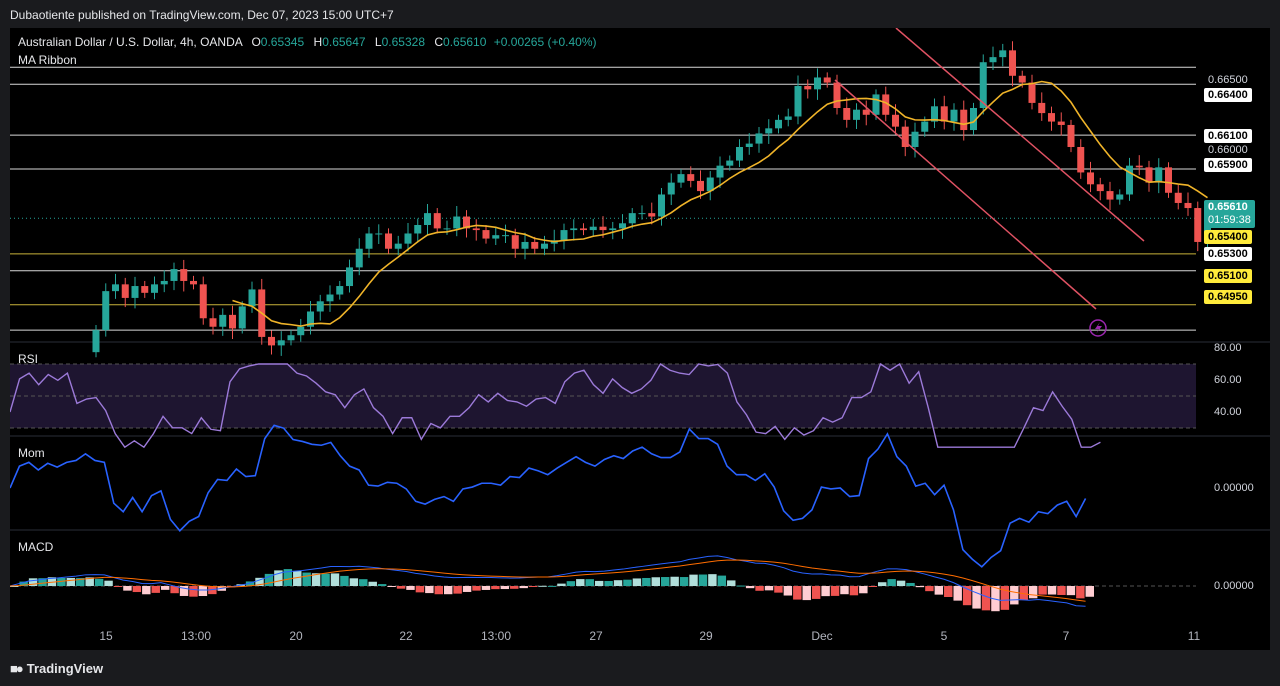 The width and height of the screenshot is (1280, 686). What do you see at coordinates (47, 60) in the screenshot?
I see `indicator-label-ma-ribbon: MA Ribbon` at bounding box center [47, 60].